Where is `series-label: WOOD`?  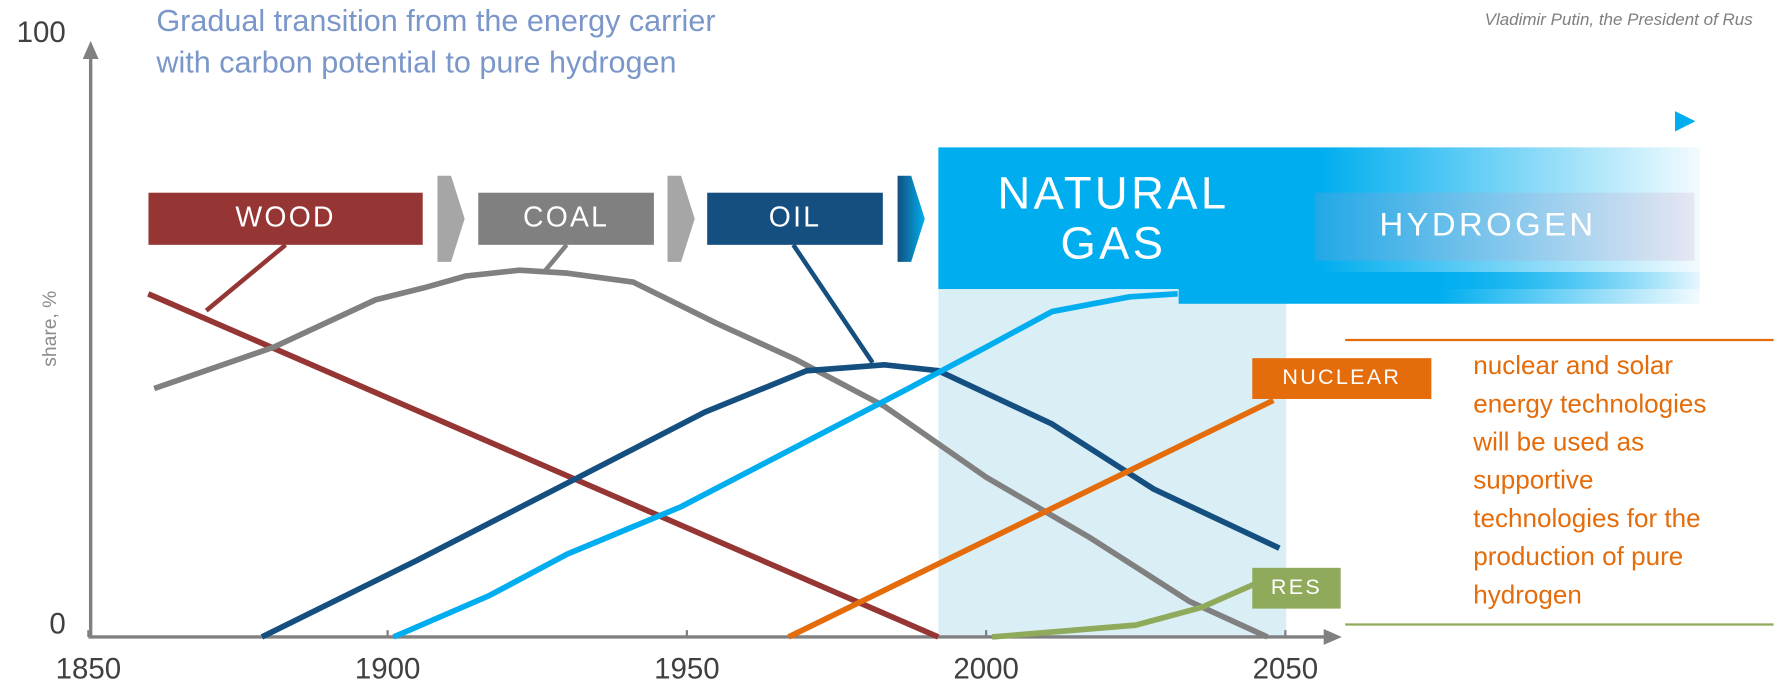
series-label: WOOD is located at coordinates (285, 218).